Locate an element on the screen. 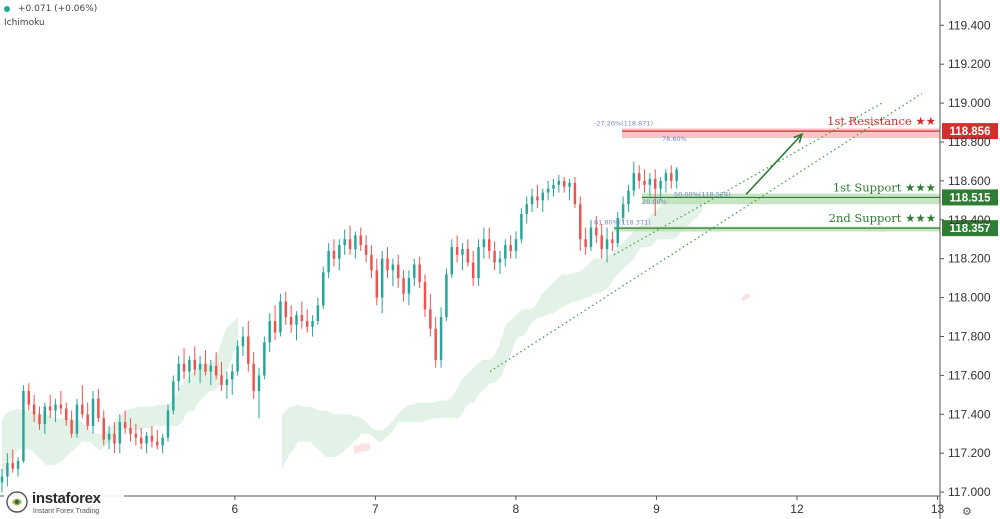  x-tick-label: 8 is located at coordinates (516, 509).